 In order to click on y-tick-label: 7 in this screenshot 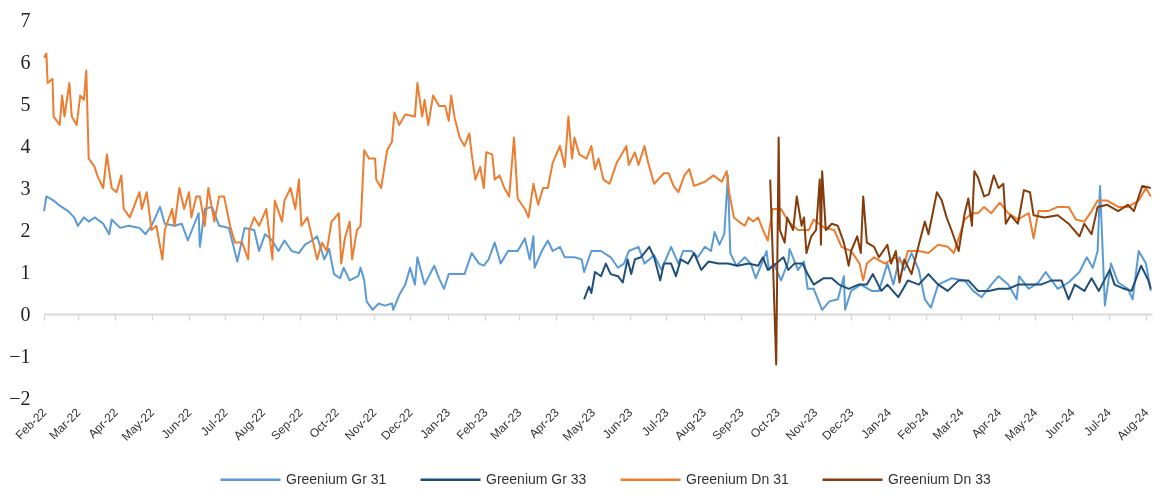, I will do `click(25, 19)`.